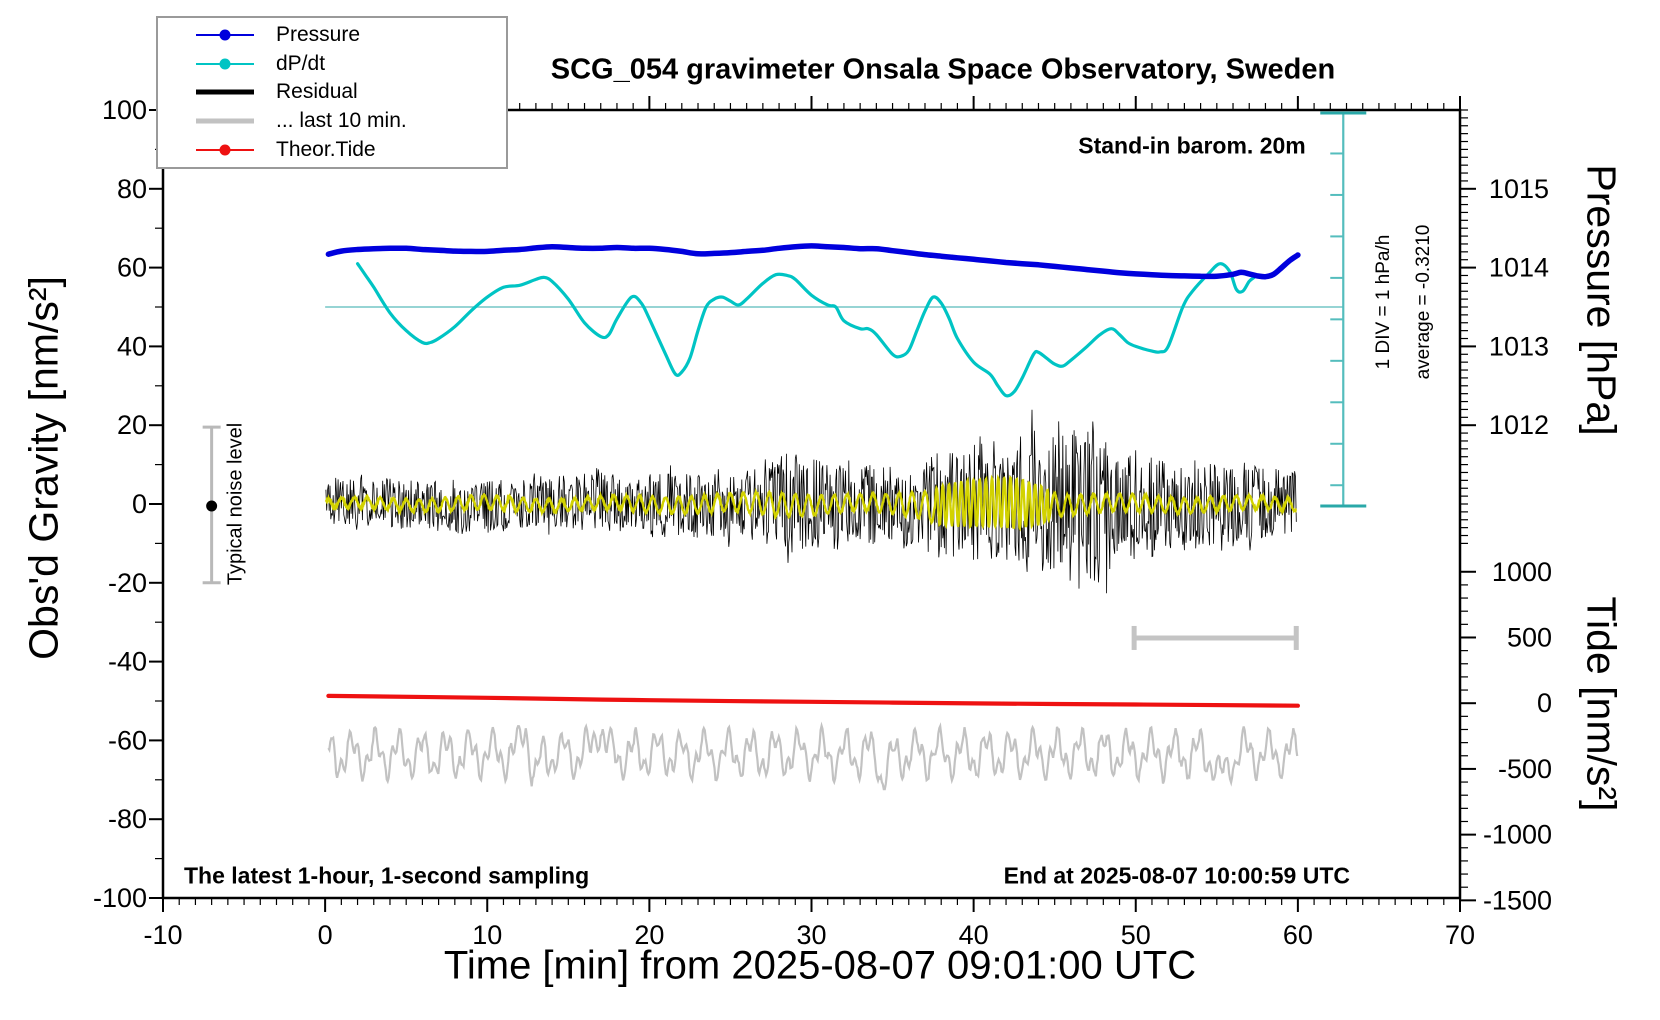 Image resolution: width=1660 pixels, height=1020 pixels. Describe the element at coordinates (1519, 425) in the screenshot. I see `pressure-tick-label: 1012` at that location.